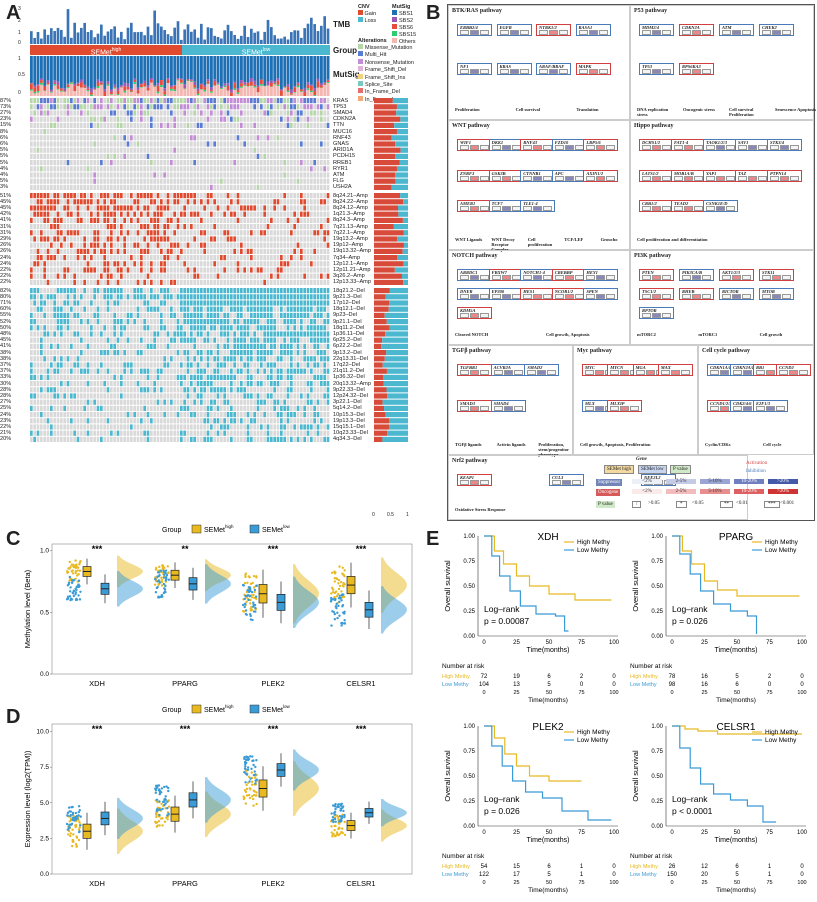  Describe the element at coordinates (6, 433) in the screenshot. I see `row-percentage: 21%` at that location.